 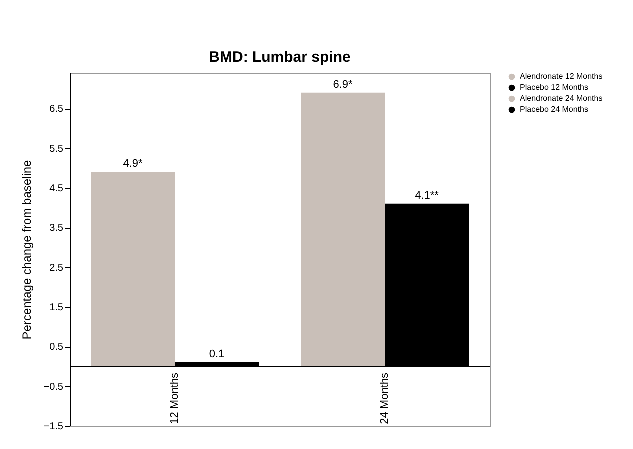 What do you see at coordinates (57, 268) in the screenshot?
I see `y-tick-label: 2.5` at bounding box center [57, 268].